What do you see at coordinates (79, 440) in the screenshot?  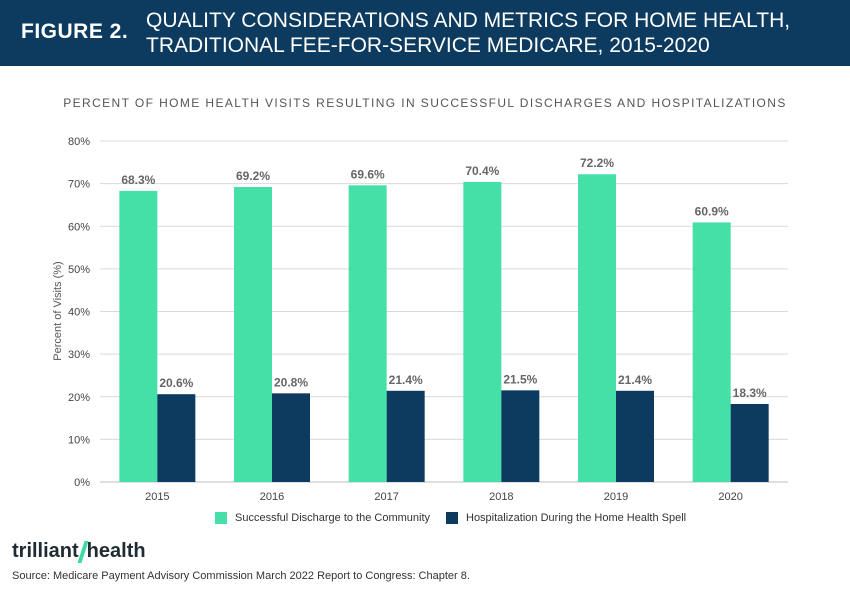 I see `y-tick-label: 10%` at bounding box center [79, 440].